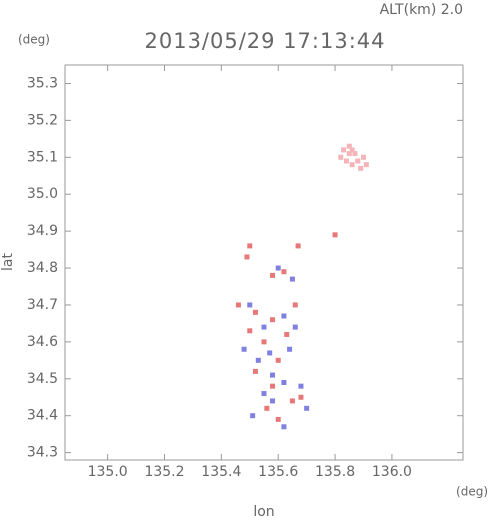  What do you see at coordinates (42, 416) in the screenshot?
I see `y-tick-label: 34.4` at bounding box center [42, 416].